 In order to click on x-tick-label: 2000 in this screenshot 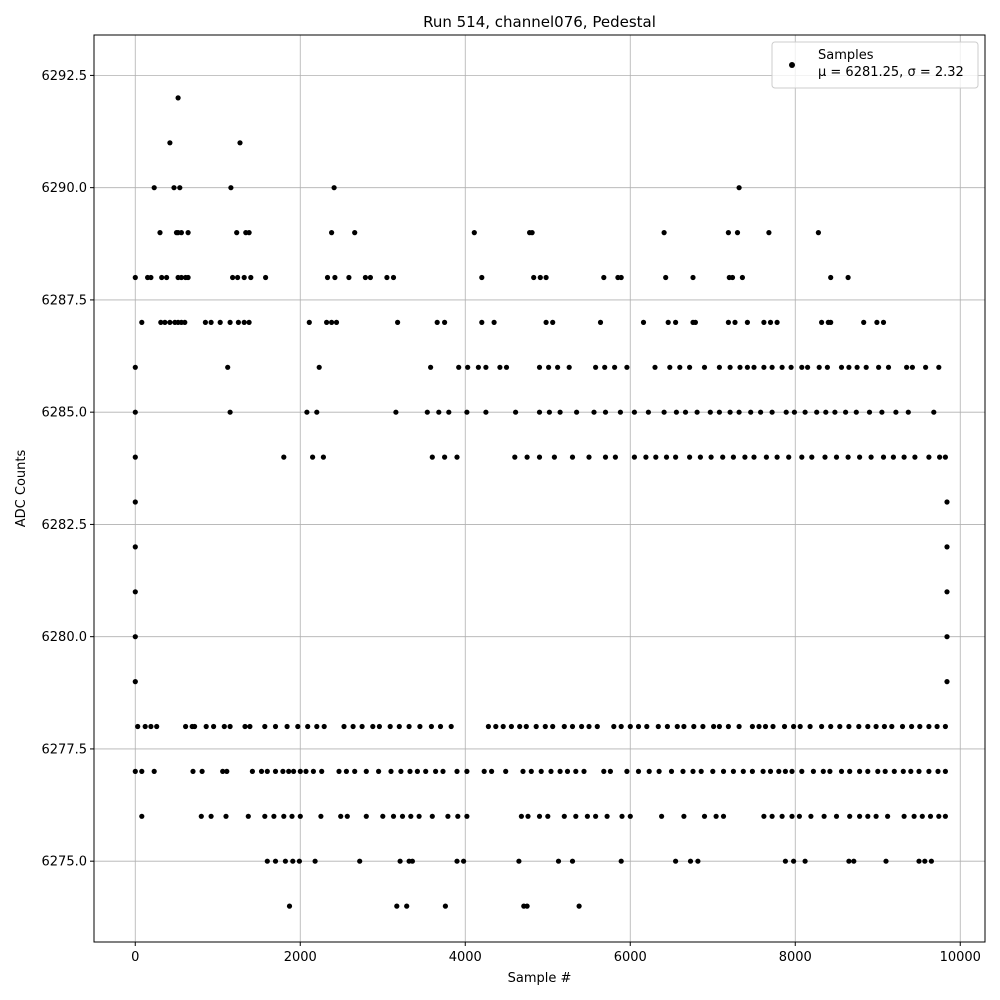, I will do `click(300, 957)`.